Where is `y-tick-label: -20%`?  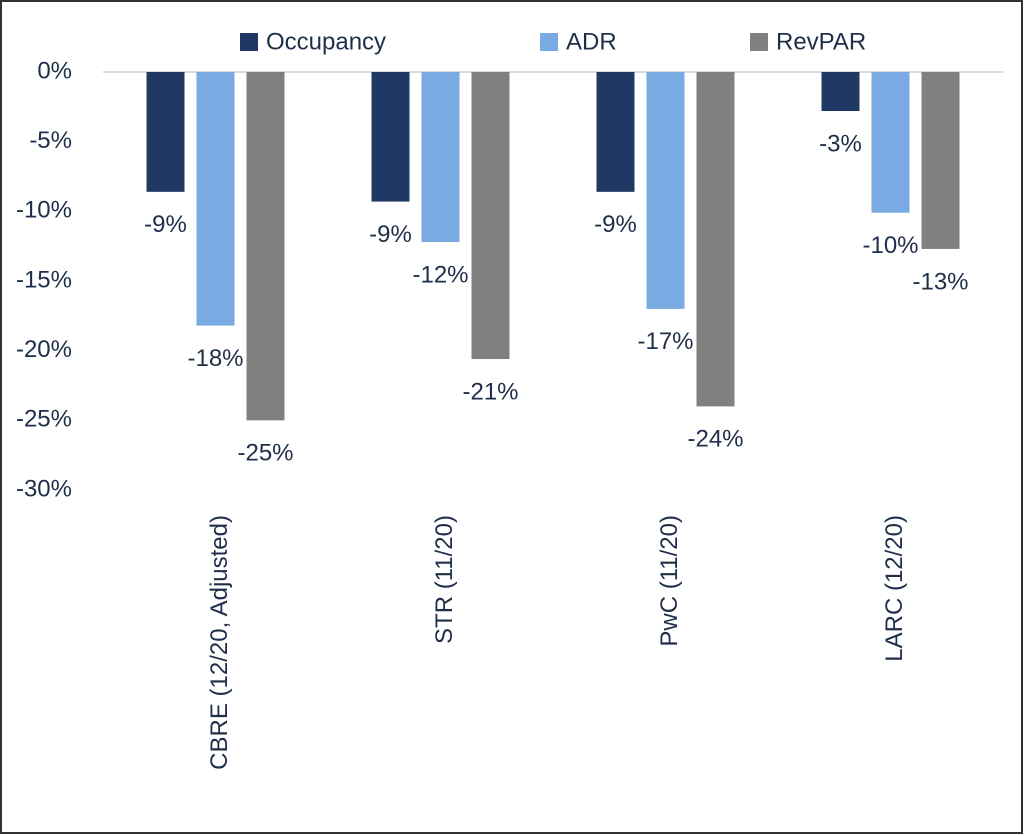
y-tick-label: -20% is located at coordinates (44, 349).